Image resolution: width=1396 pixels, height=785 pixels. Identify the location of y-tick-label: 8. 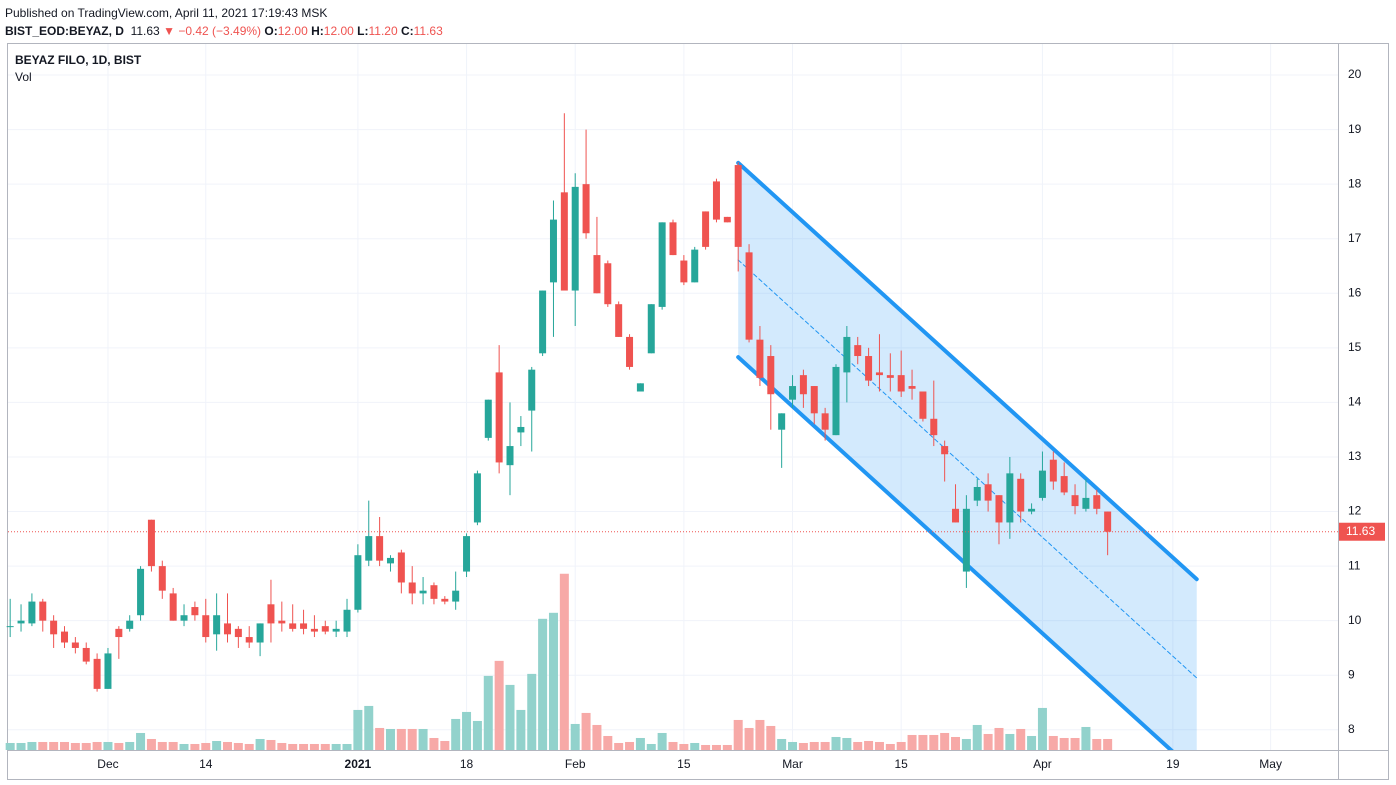
(1351, 729).